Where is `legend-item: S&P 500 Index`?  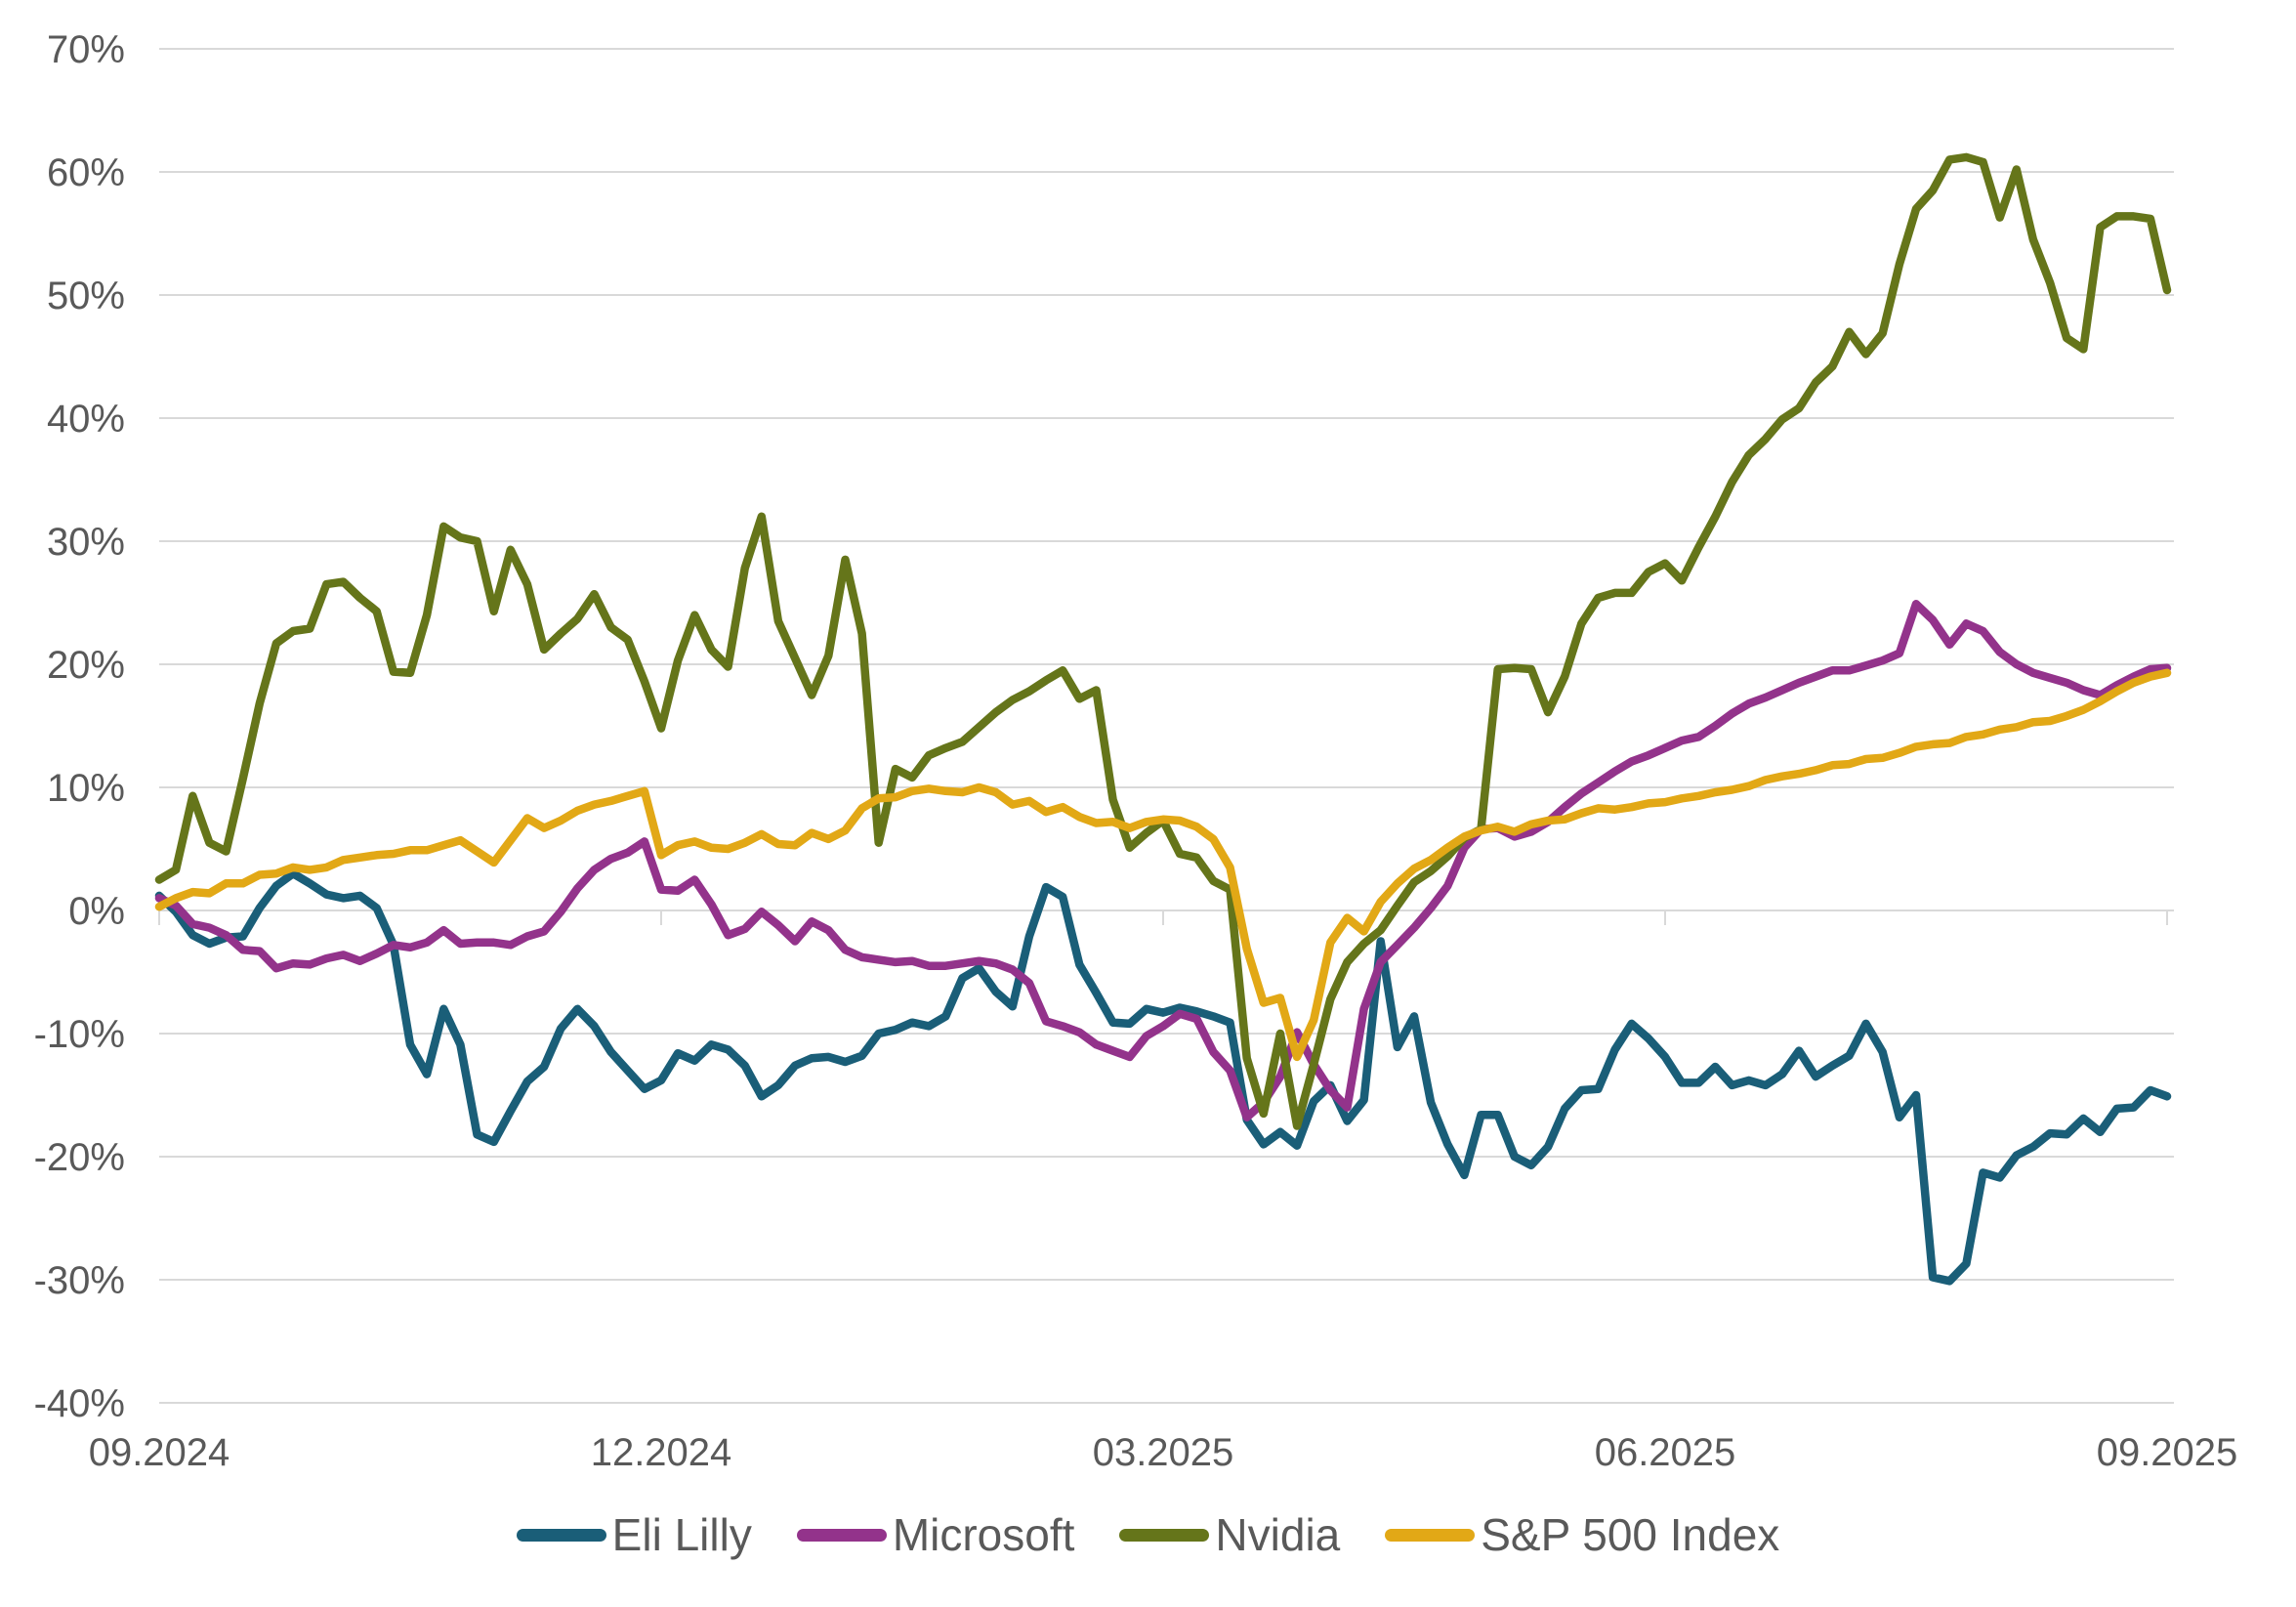 legend-item: S&P 500 Index is located at coordinates (1582, 1535).